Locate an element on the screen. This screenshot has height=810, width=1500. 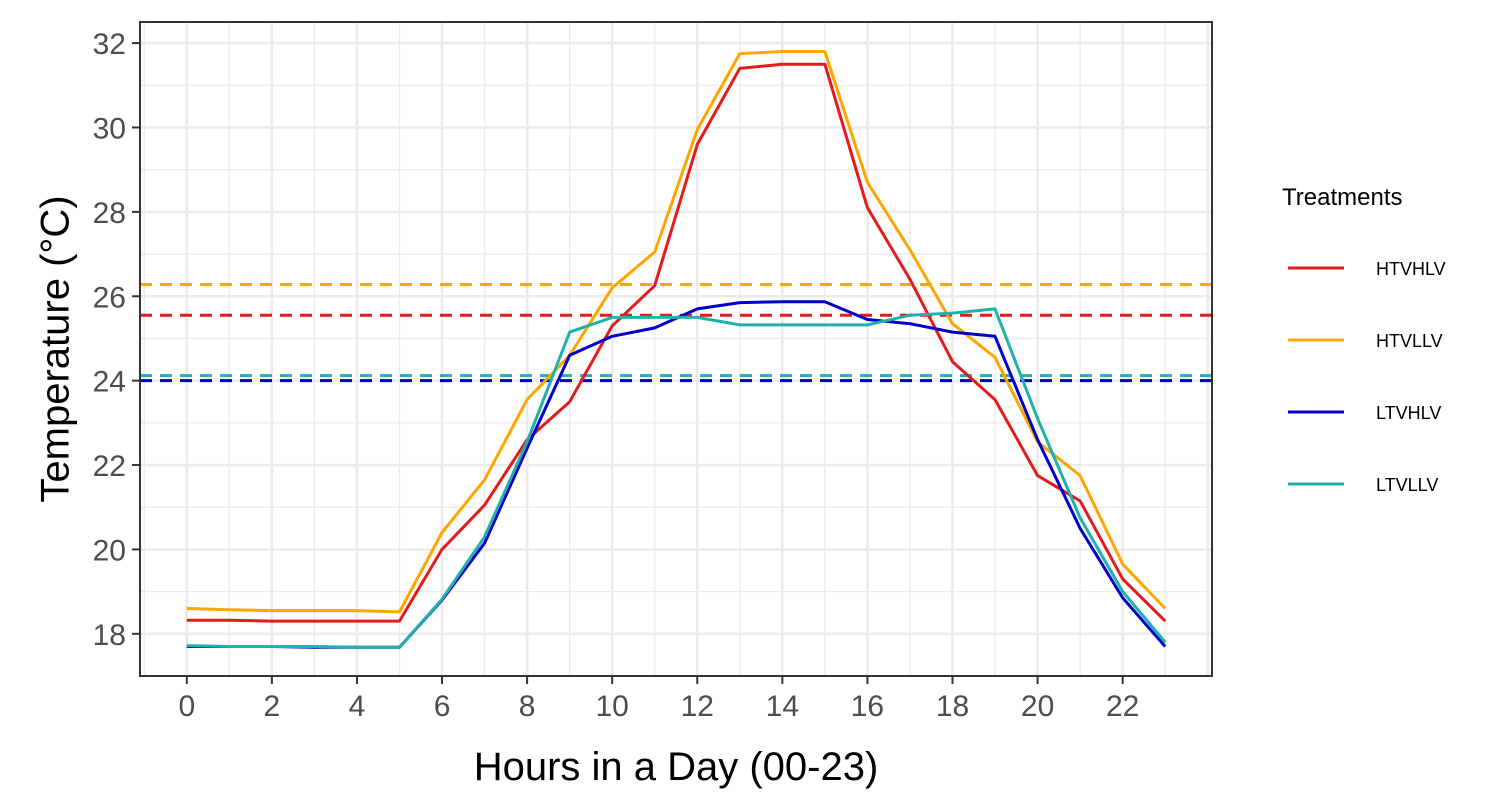
legend: Treatments HTVHLV HTVLLV LTVHLV LTVLLV is located at coordinates (1364, 339).